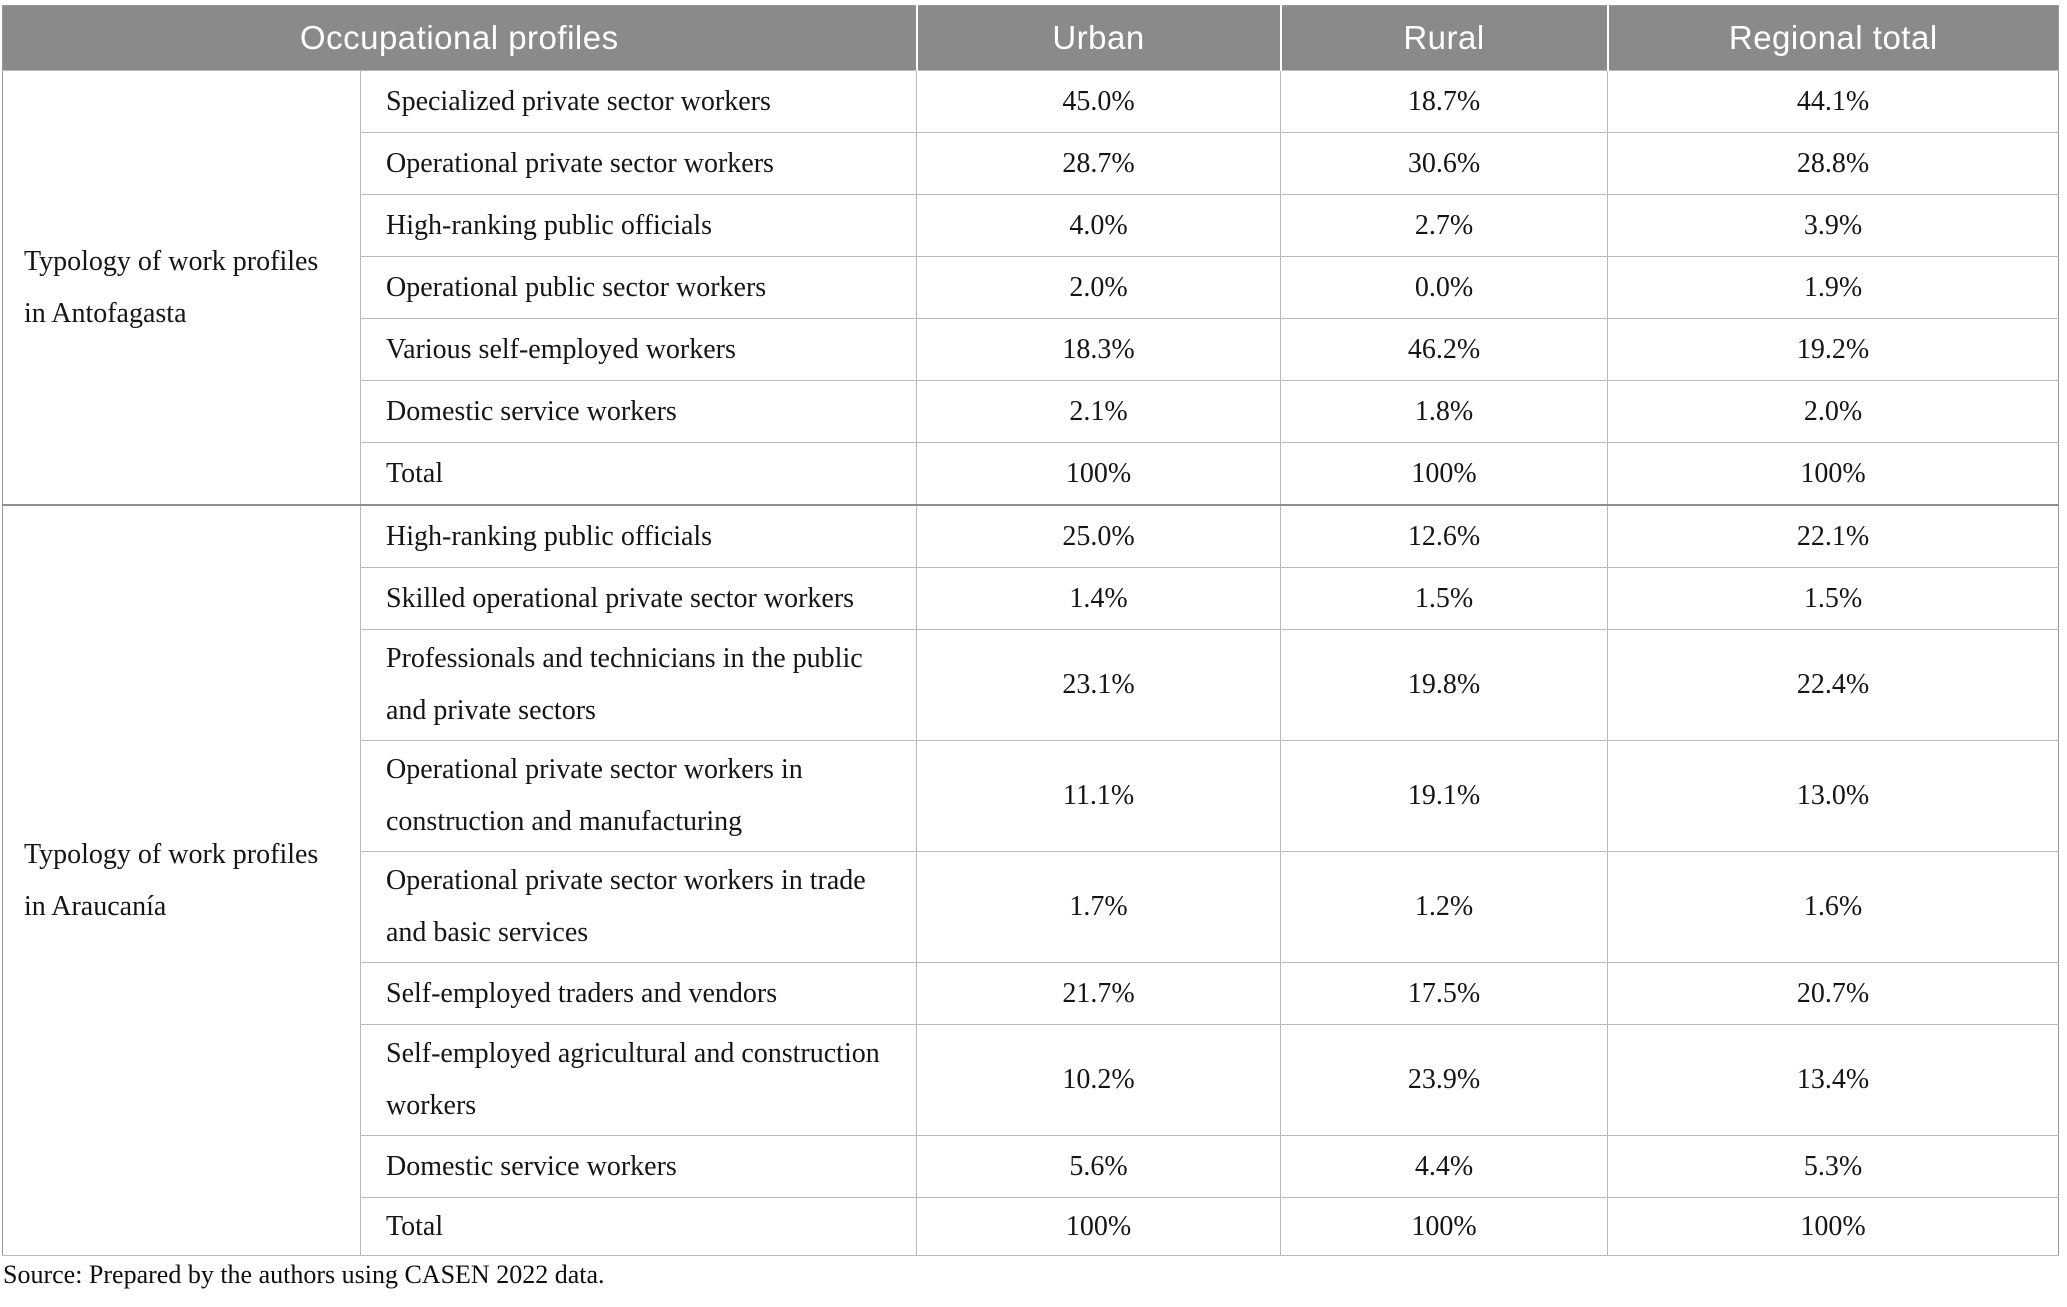  I want to click on occupation-label: Operational public sector workers, so click(638, 287).